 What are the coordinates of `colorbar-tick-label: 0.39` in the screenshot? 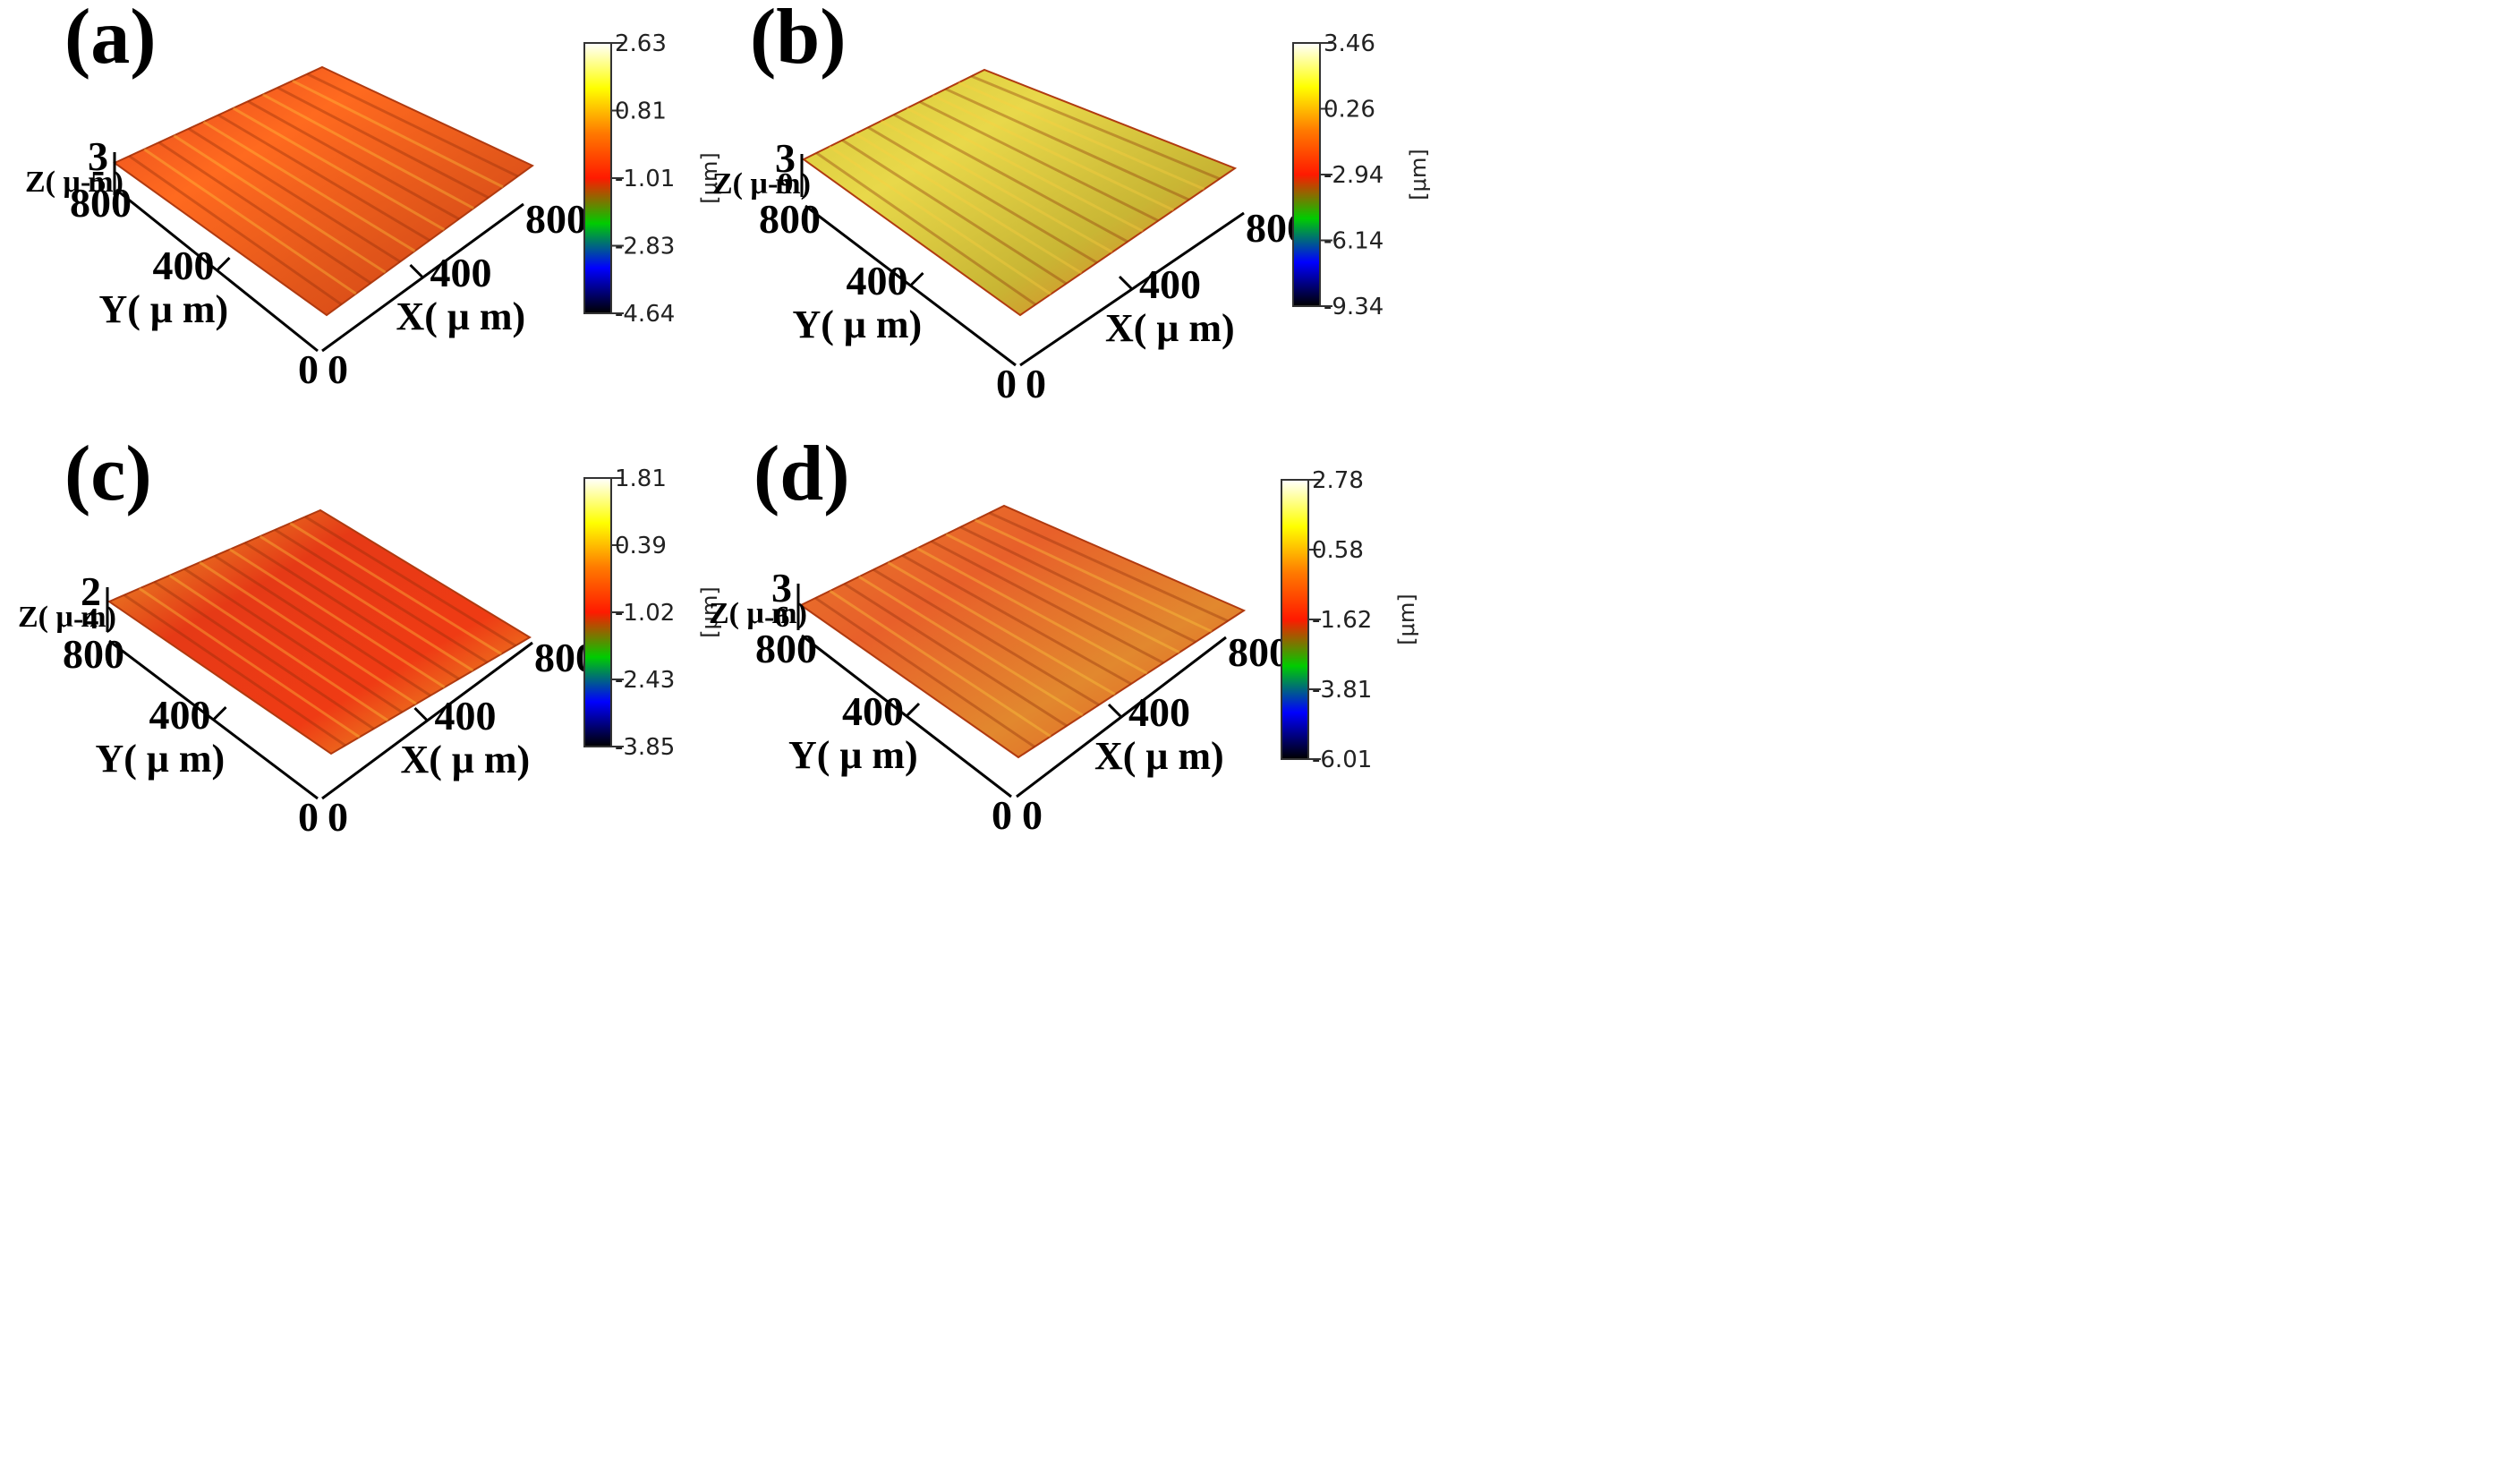 It's located at (641, 546).